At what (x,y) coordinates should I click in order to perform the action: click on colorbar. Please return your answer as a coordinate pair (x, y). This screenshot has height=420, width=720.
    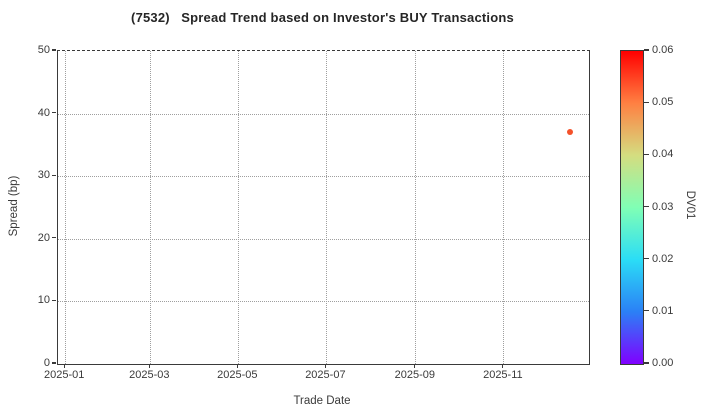
    Looking at the image, I should click on (632, 207).